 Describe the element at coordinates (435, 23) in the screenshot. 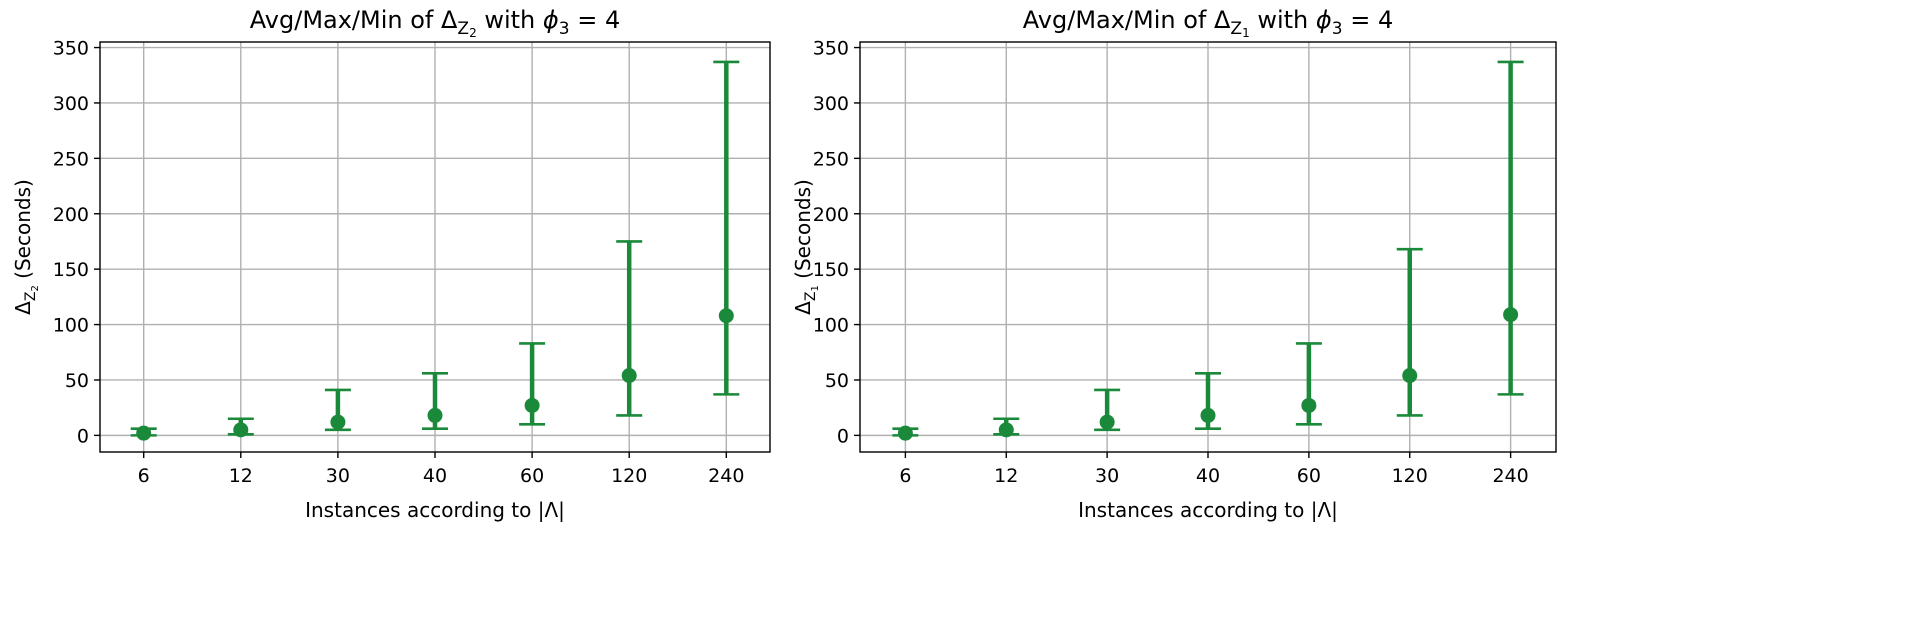

I see `chart-title: Avg/Max/Min of ΔZ2 with ϕ3 = 4` at that location.